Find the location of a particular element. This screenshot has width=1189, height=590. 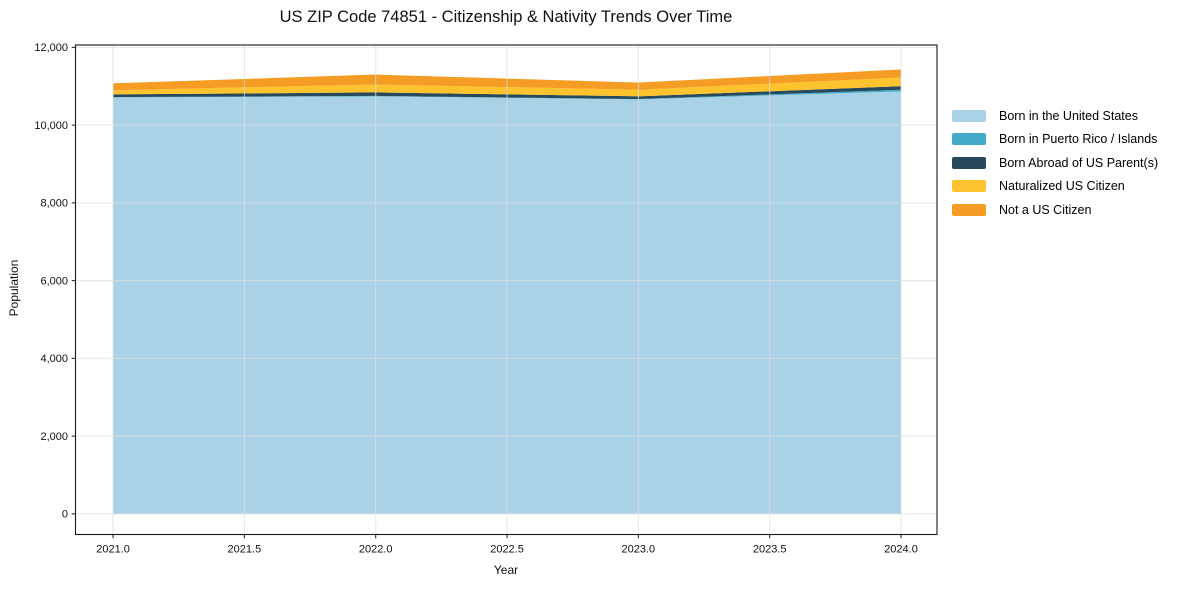

legend-label: Born in Puerto Rico / Islands is located at coordinates (1078, 139).